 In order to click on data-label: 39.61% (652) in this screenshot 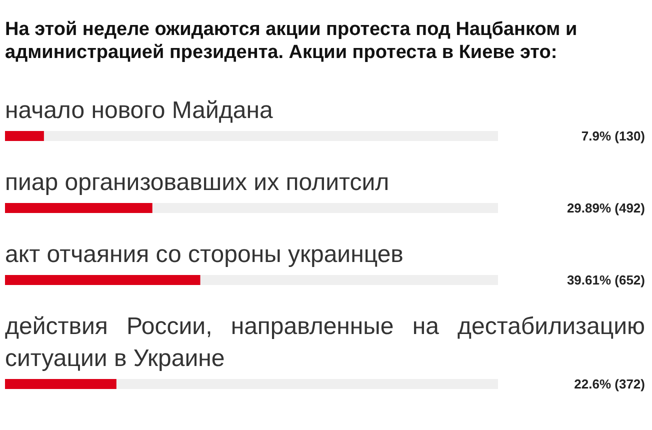, I will do `click(605, 280)`.